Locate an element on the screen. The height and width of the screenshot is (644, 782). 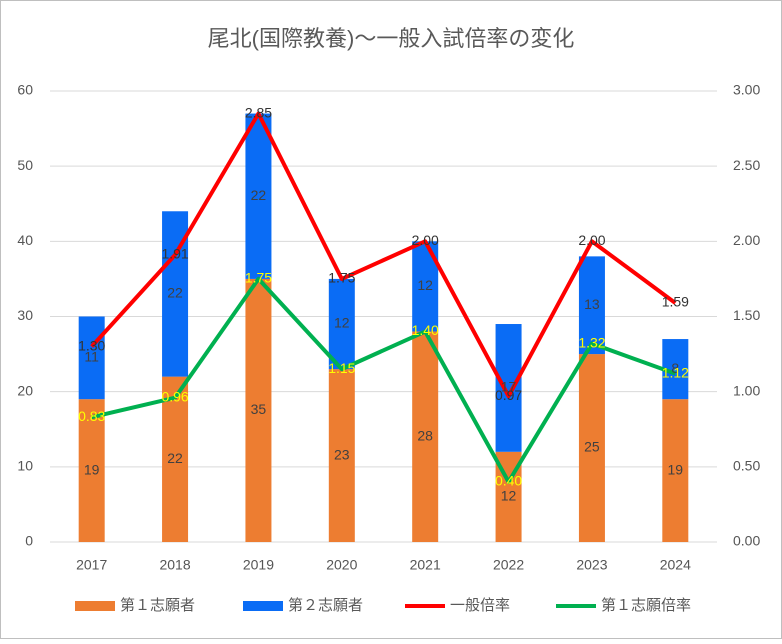
bar-label: 23 is located at coordinates (342, 454).